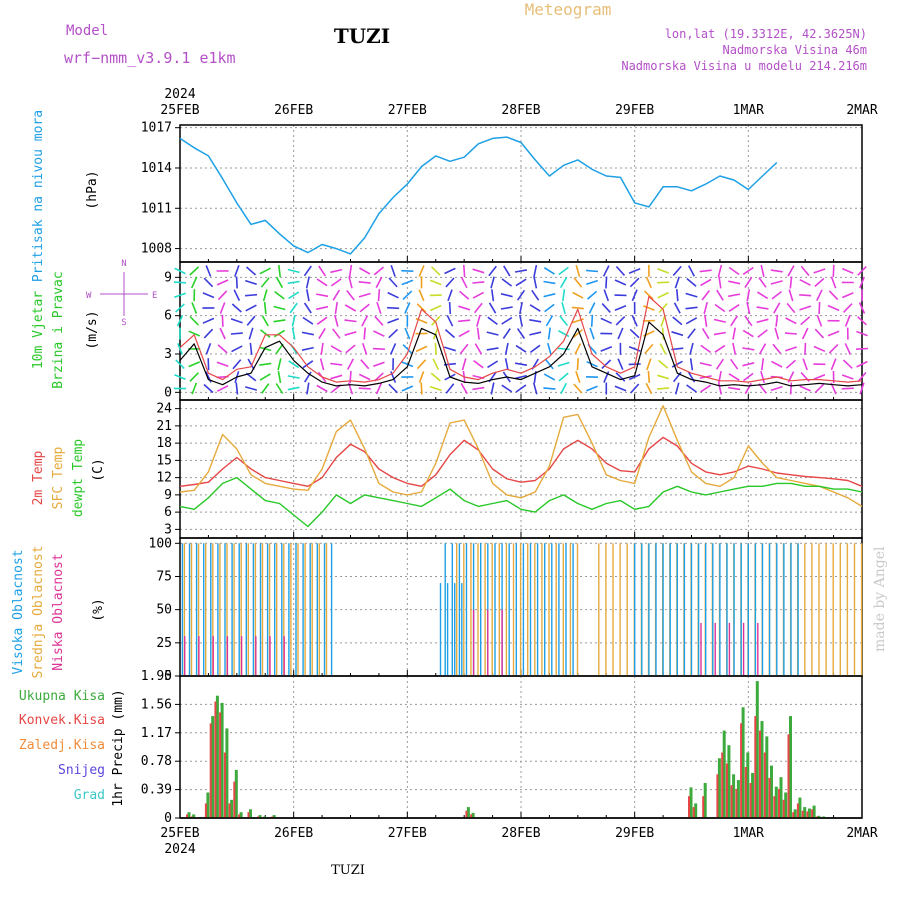 This screenshot has height=900, width=900. What do you see at coordinates (179, 110) in the screenshot?
I see `x-tick-label-top: 25FEB` at bounding box center [179, 110].